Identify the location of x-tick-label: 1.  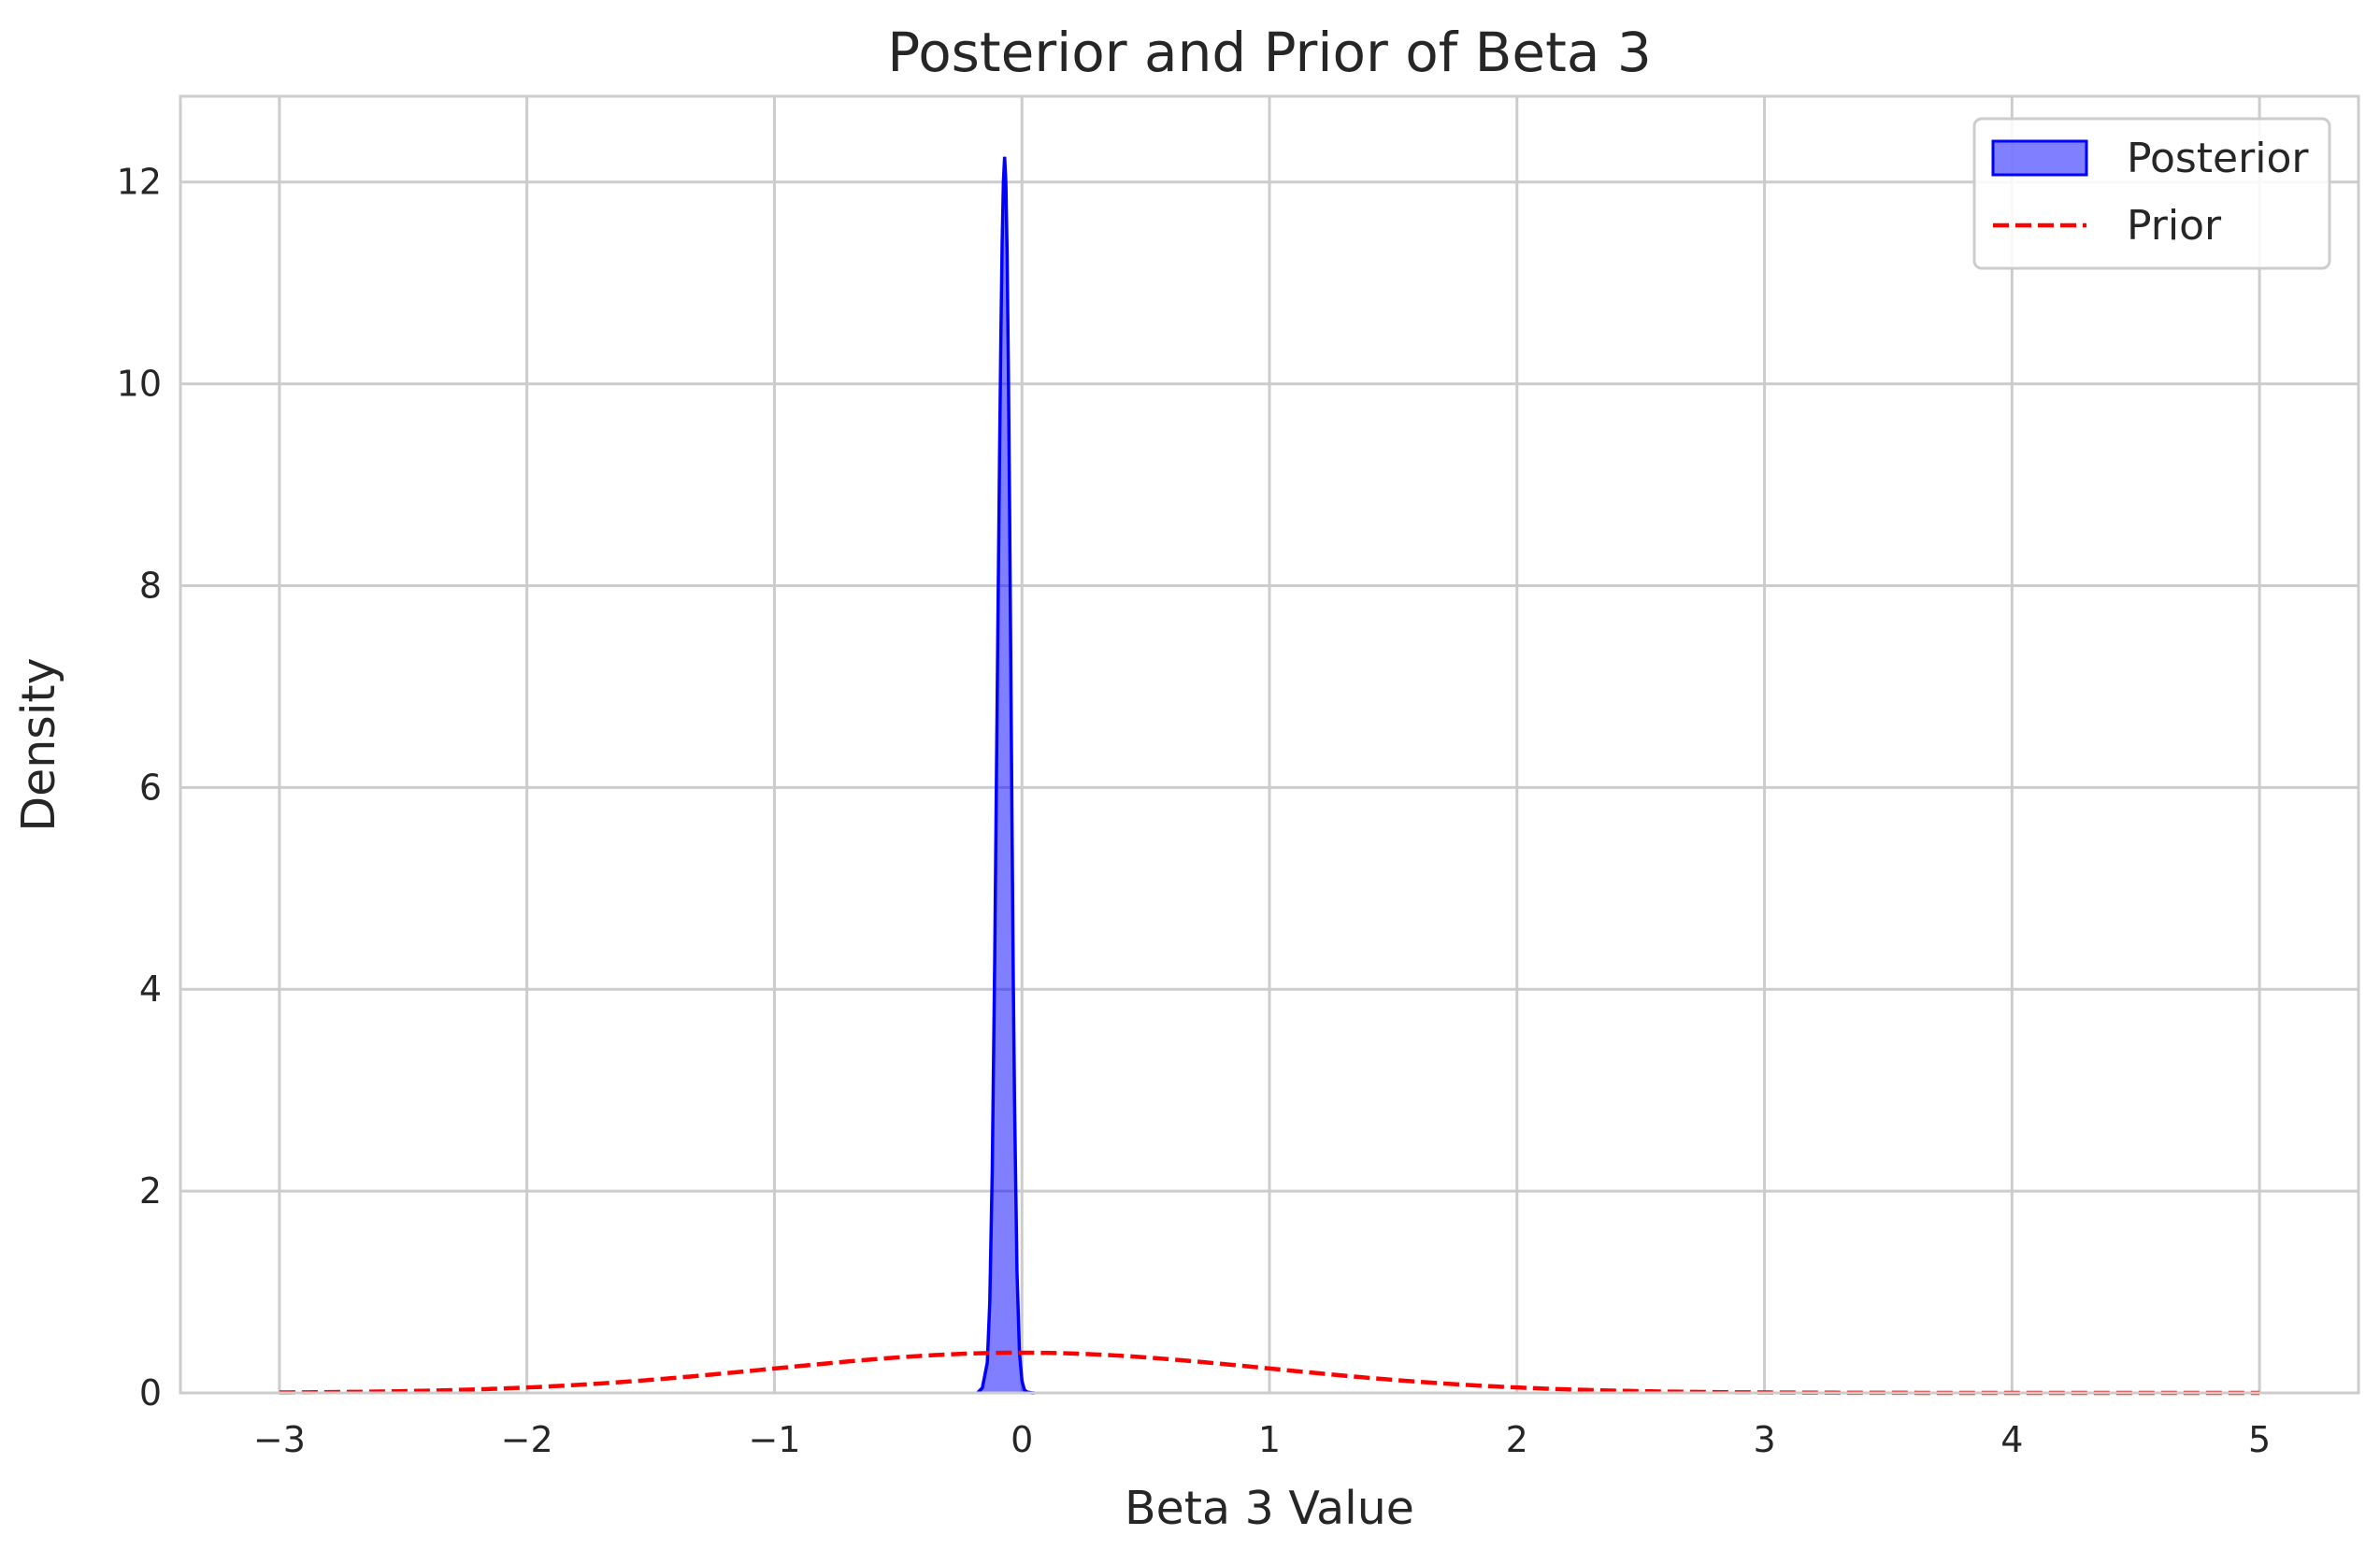
(1269, 1439).